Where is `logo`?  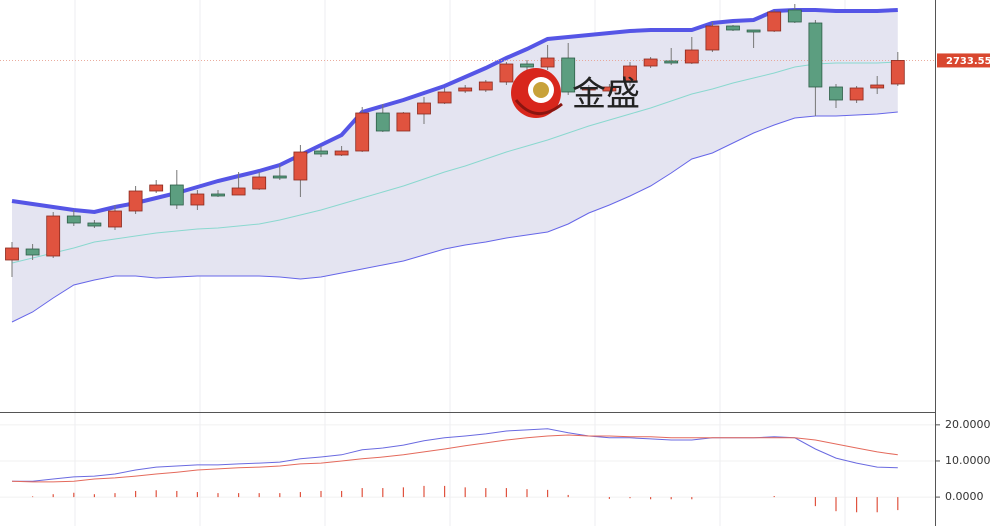 logo is located at coordinates (537, 93).